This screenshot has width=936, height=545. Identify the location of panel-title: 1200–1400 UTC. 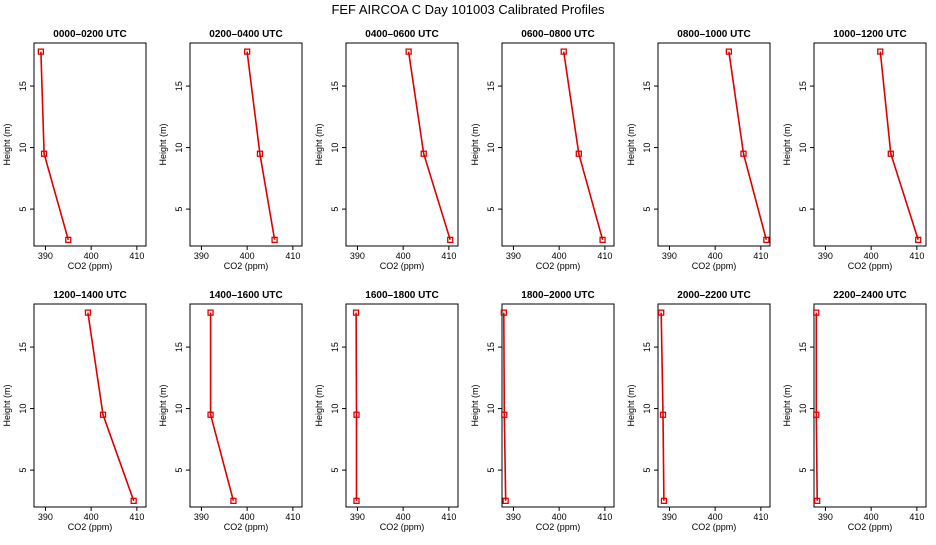
(89, 295).